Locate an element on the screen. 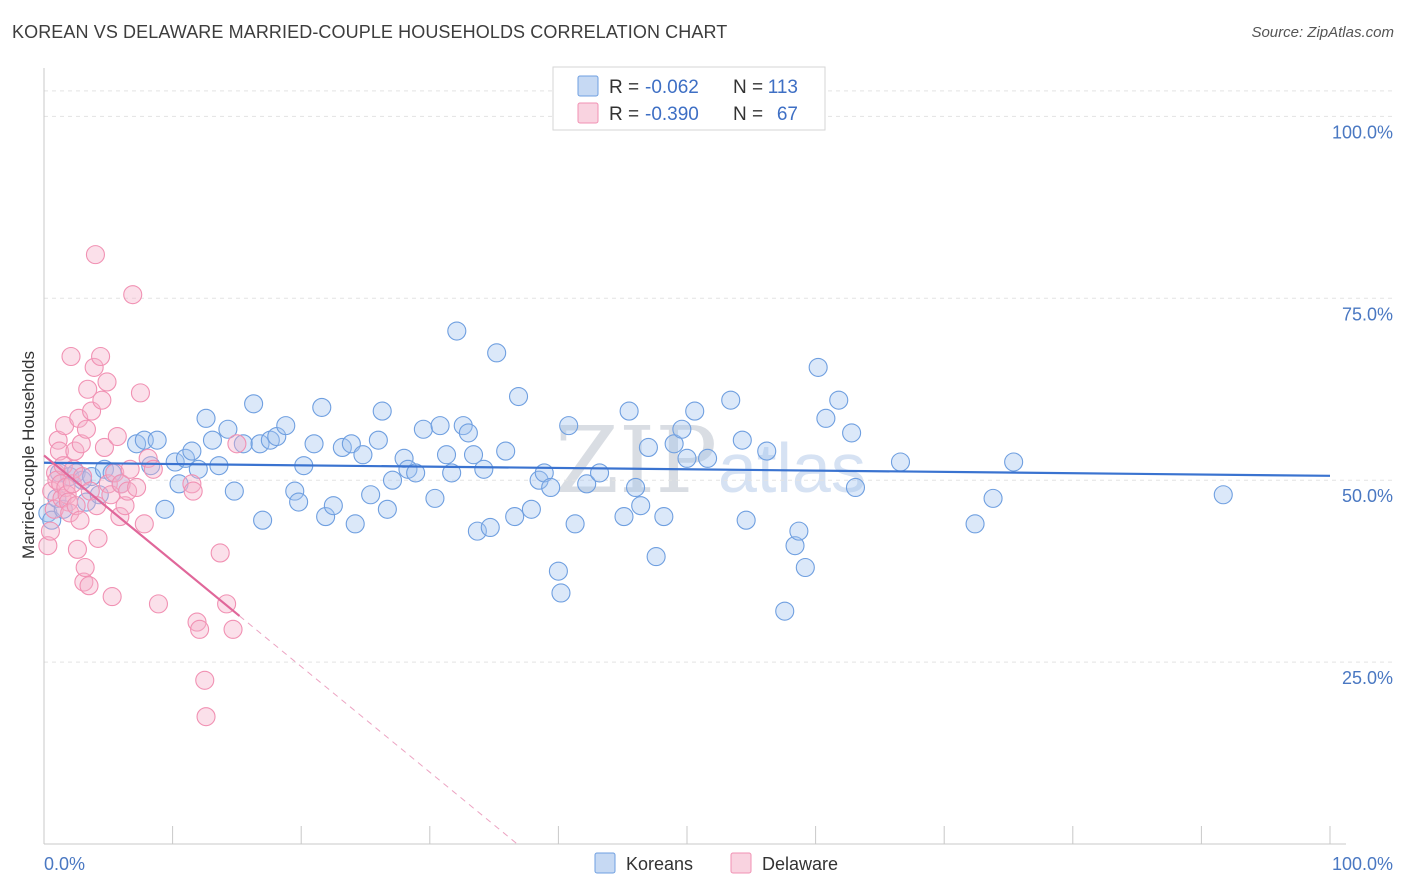  bottom-legend-delaware: Delaware is located at coordinates (800, 864).